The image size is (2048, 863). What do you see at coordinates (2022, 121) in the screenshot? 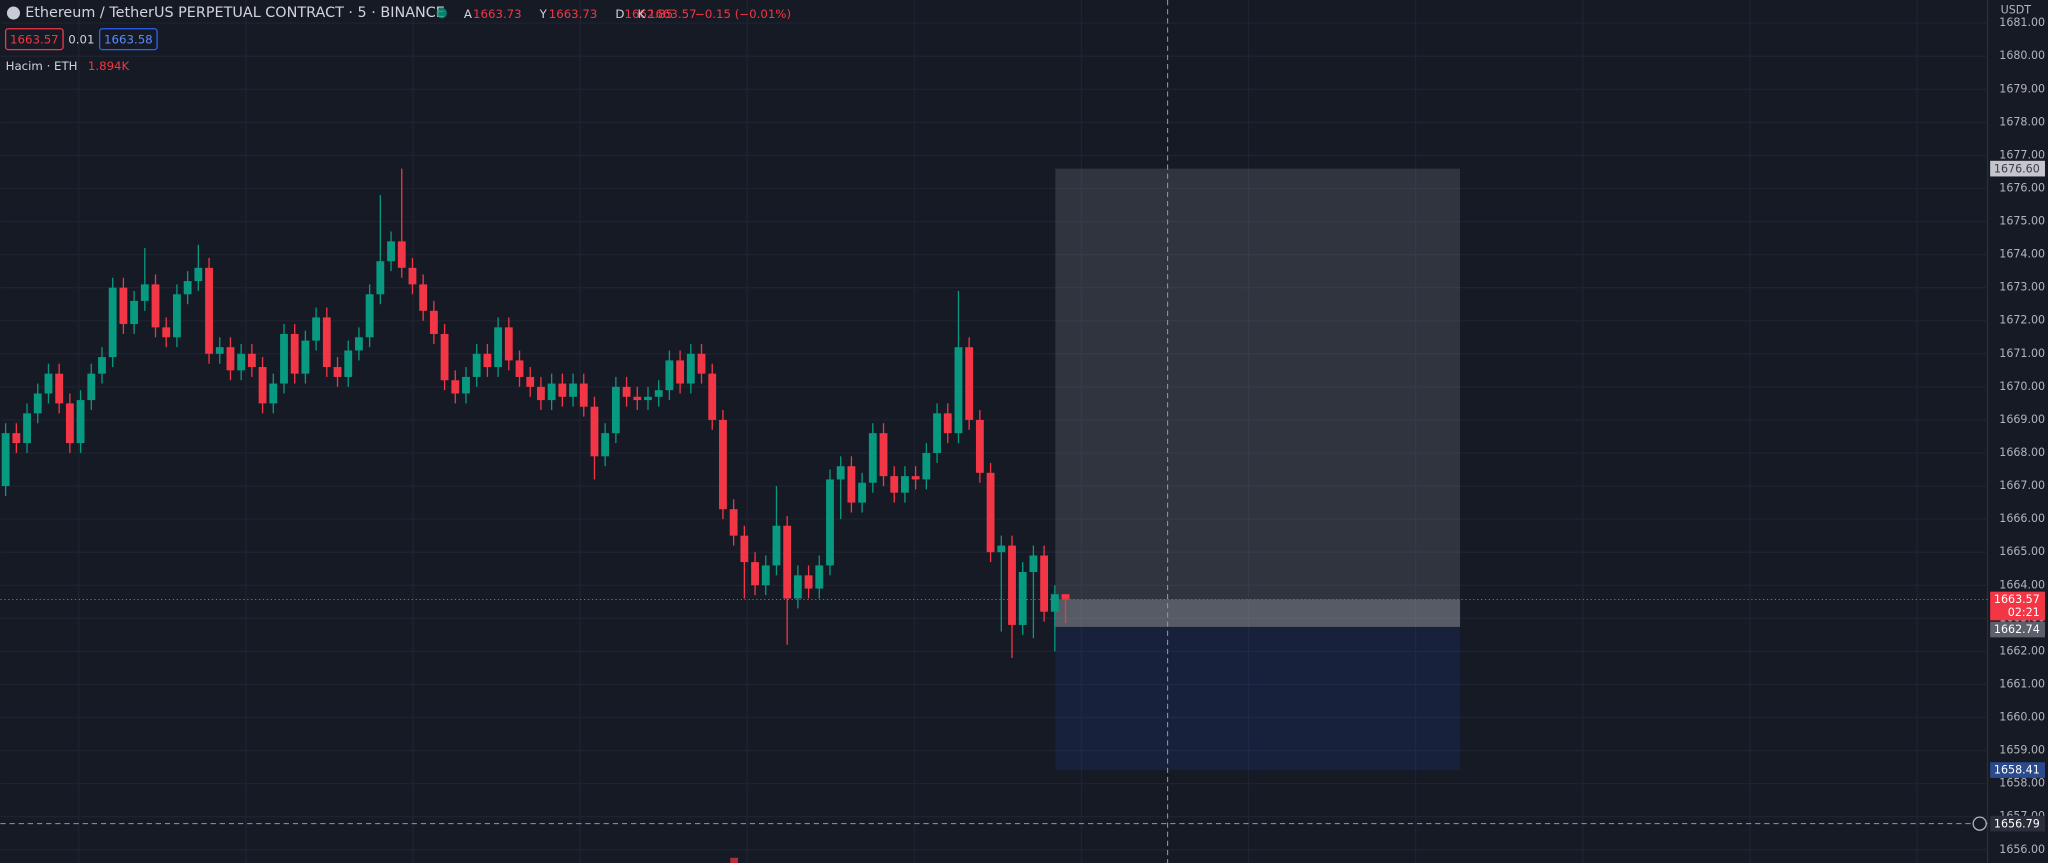
I see `y-tick-label: 1678.00` at bounding box center [2022, 121].